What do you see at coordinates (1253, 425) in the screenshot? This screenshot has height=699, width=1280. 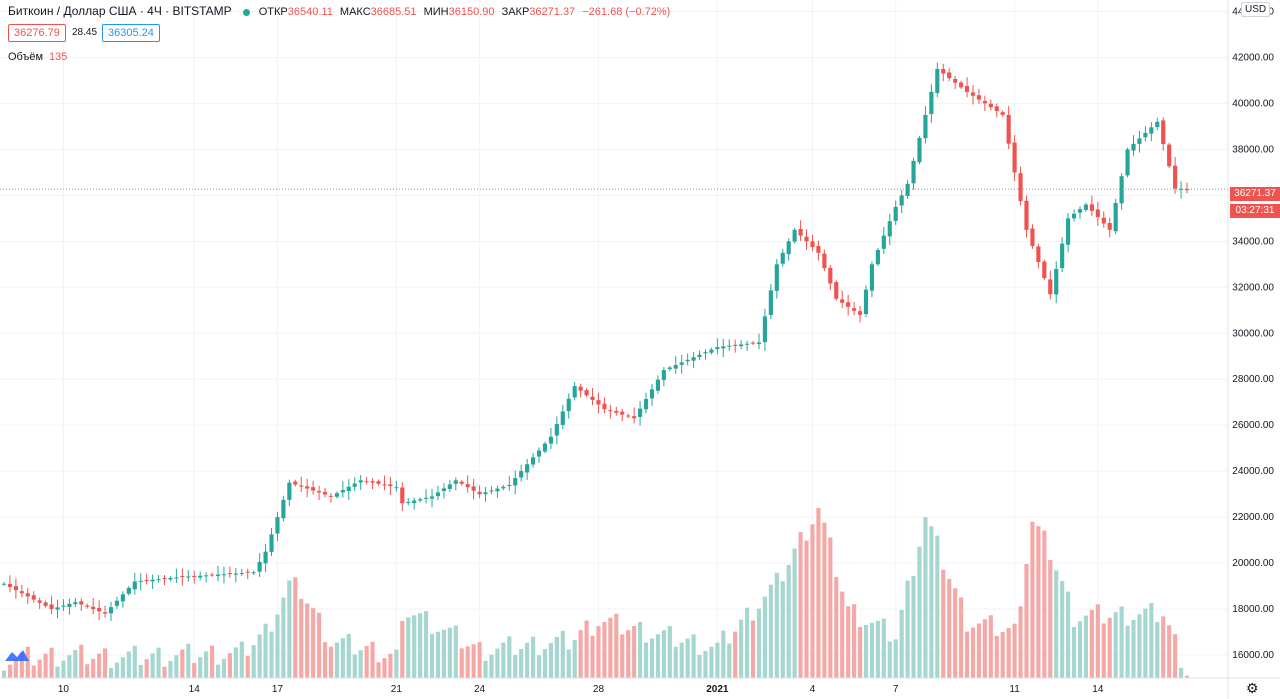 I see `price-tick-label: 26000.00` at bounding box center [1253, 425].